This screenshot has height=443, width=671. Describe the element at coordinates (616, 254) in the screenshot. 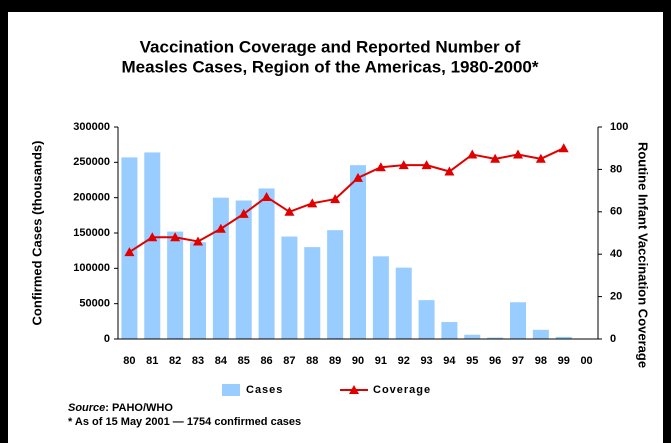

I see `y2-tick-label: 40` at that location.